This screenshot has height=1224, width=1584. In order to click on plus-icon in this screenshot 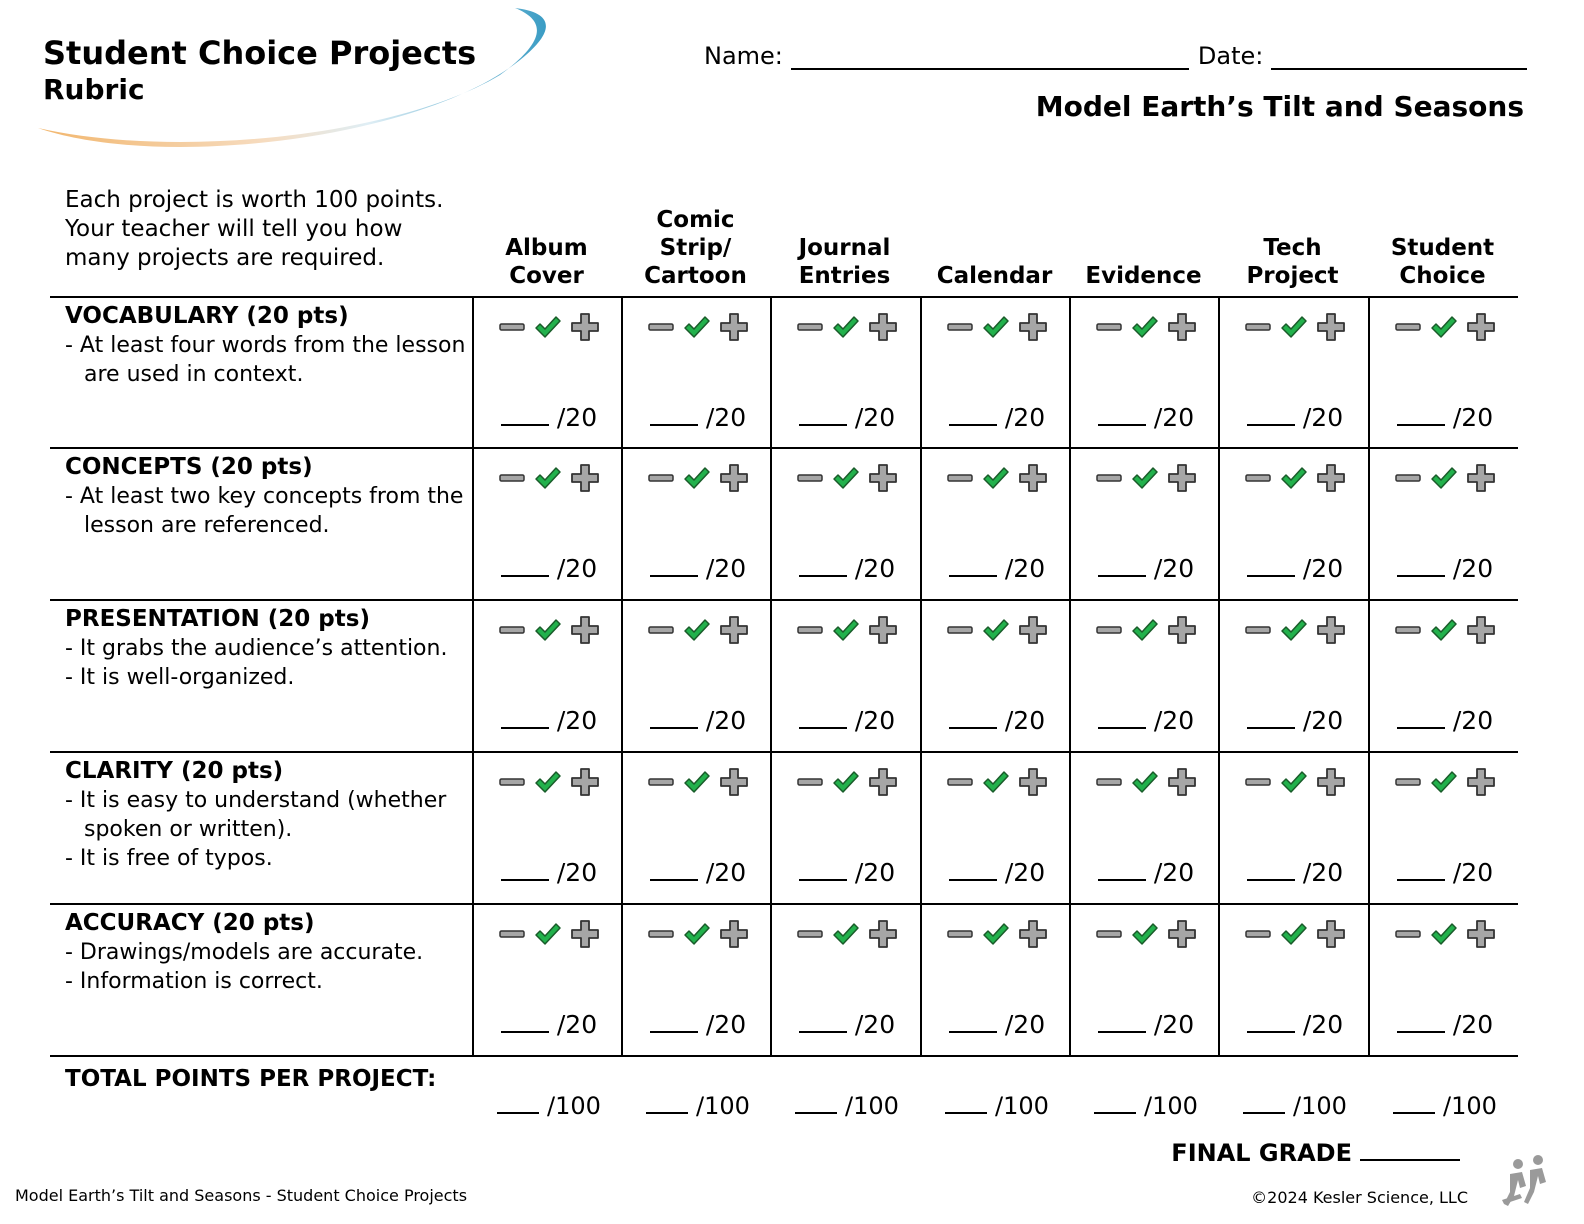, I will do `click(1182, 478)`.